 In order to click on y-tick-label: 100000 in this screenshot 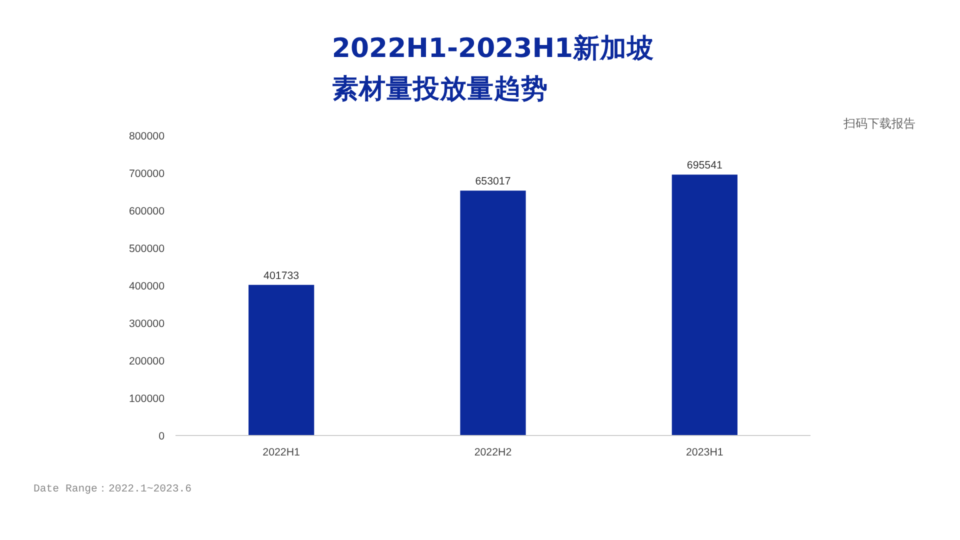, I will do `click(146, 399)`.